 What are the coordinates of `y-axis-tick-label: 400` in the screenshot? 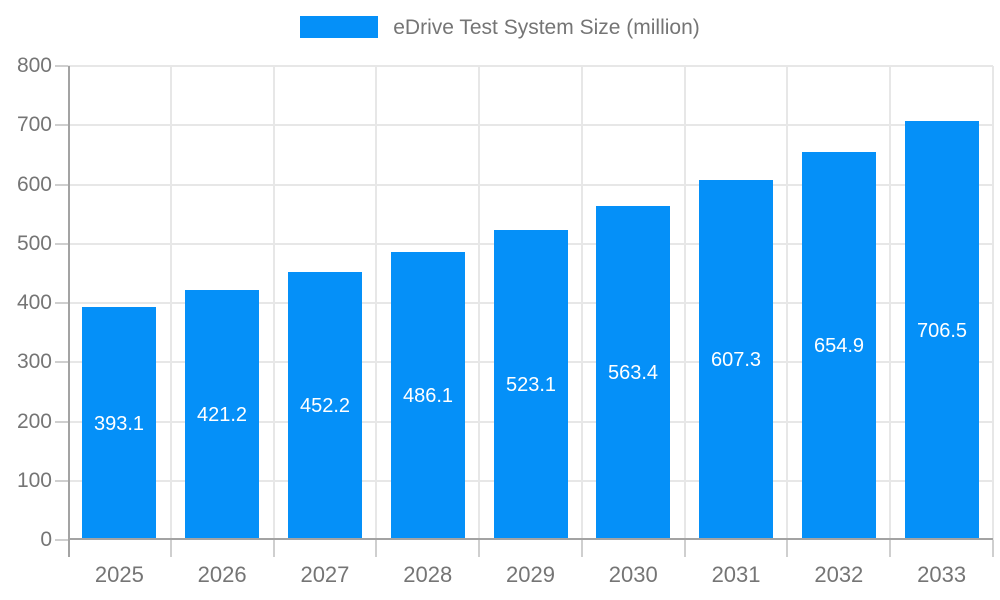 It's located at (34, 302).